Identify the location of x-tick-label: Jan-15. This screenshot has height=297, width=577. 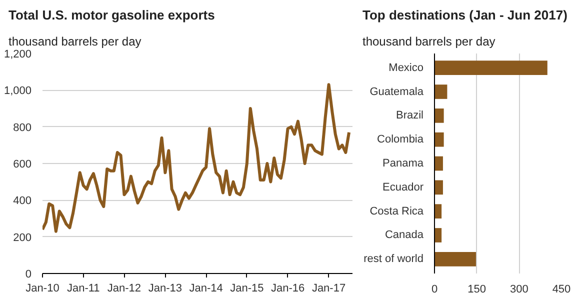
(247, 288).